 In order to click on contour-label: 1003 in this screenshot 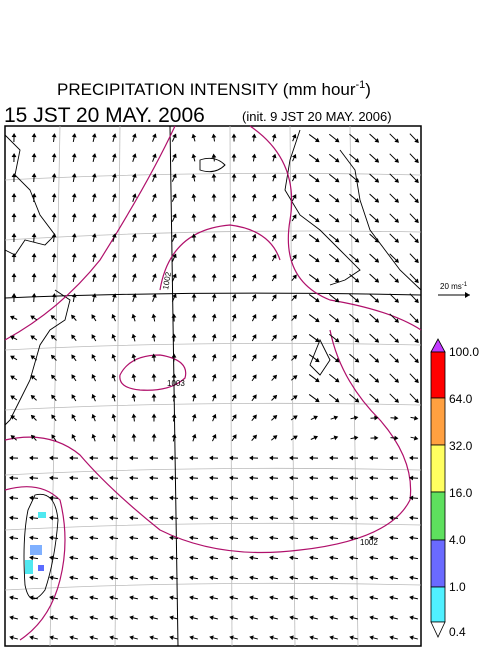, I will do `click(176, 383)`.